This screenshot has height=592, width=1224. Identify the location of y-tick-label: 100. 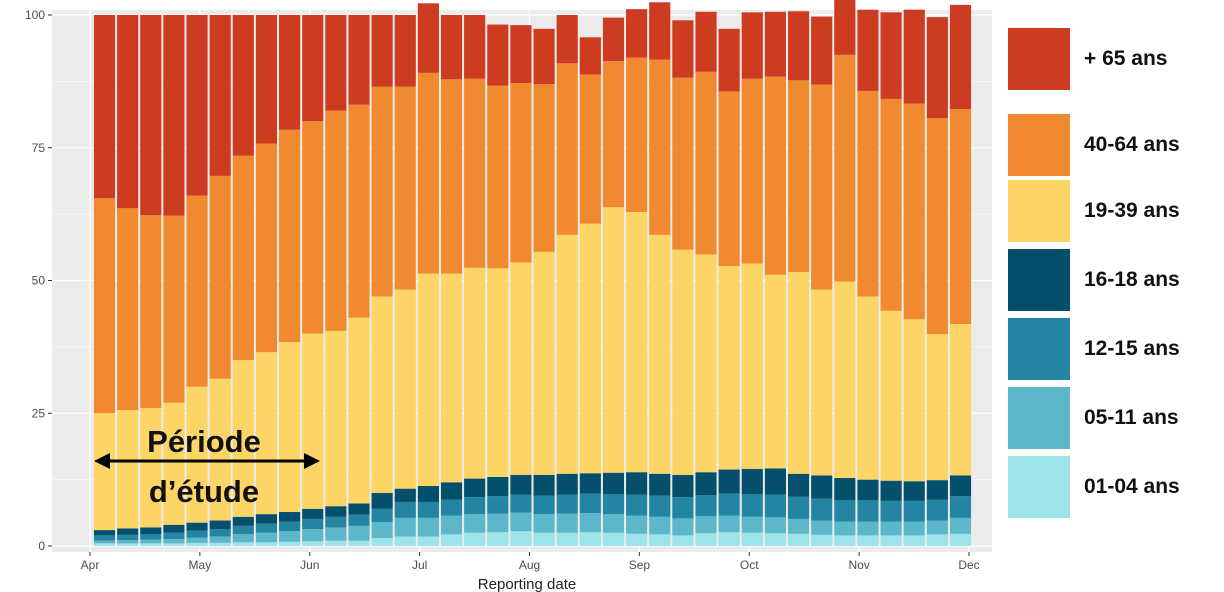
(35, 15).